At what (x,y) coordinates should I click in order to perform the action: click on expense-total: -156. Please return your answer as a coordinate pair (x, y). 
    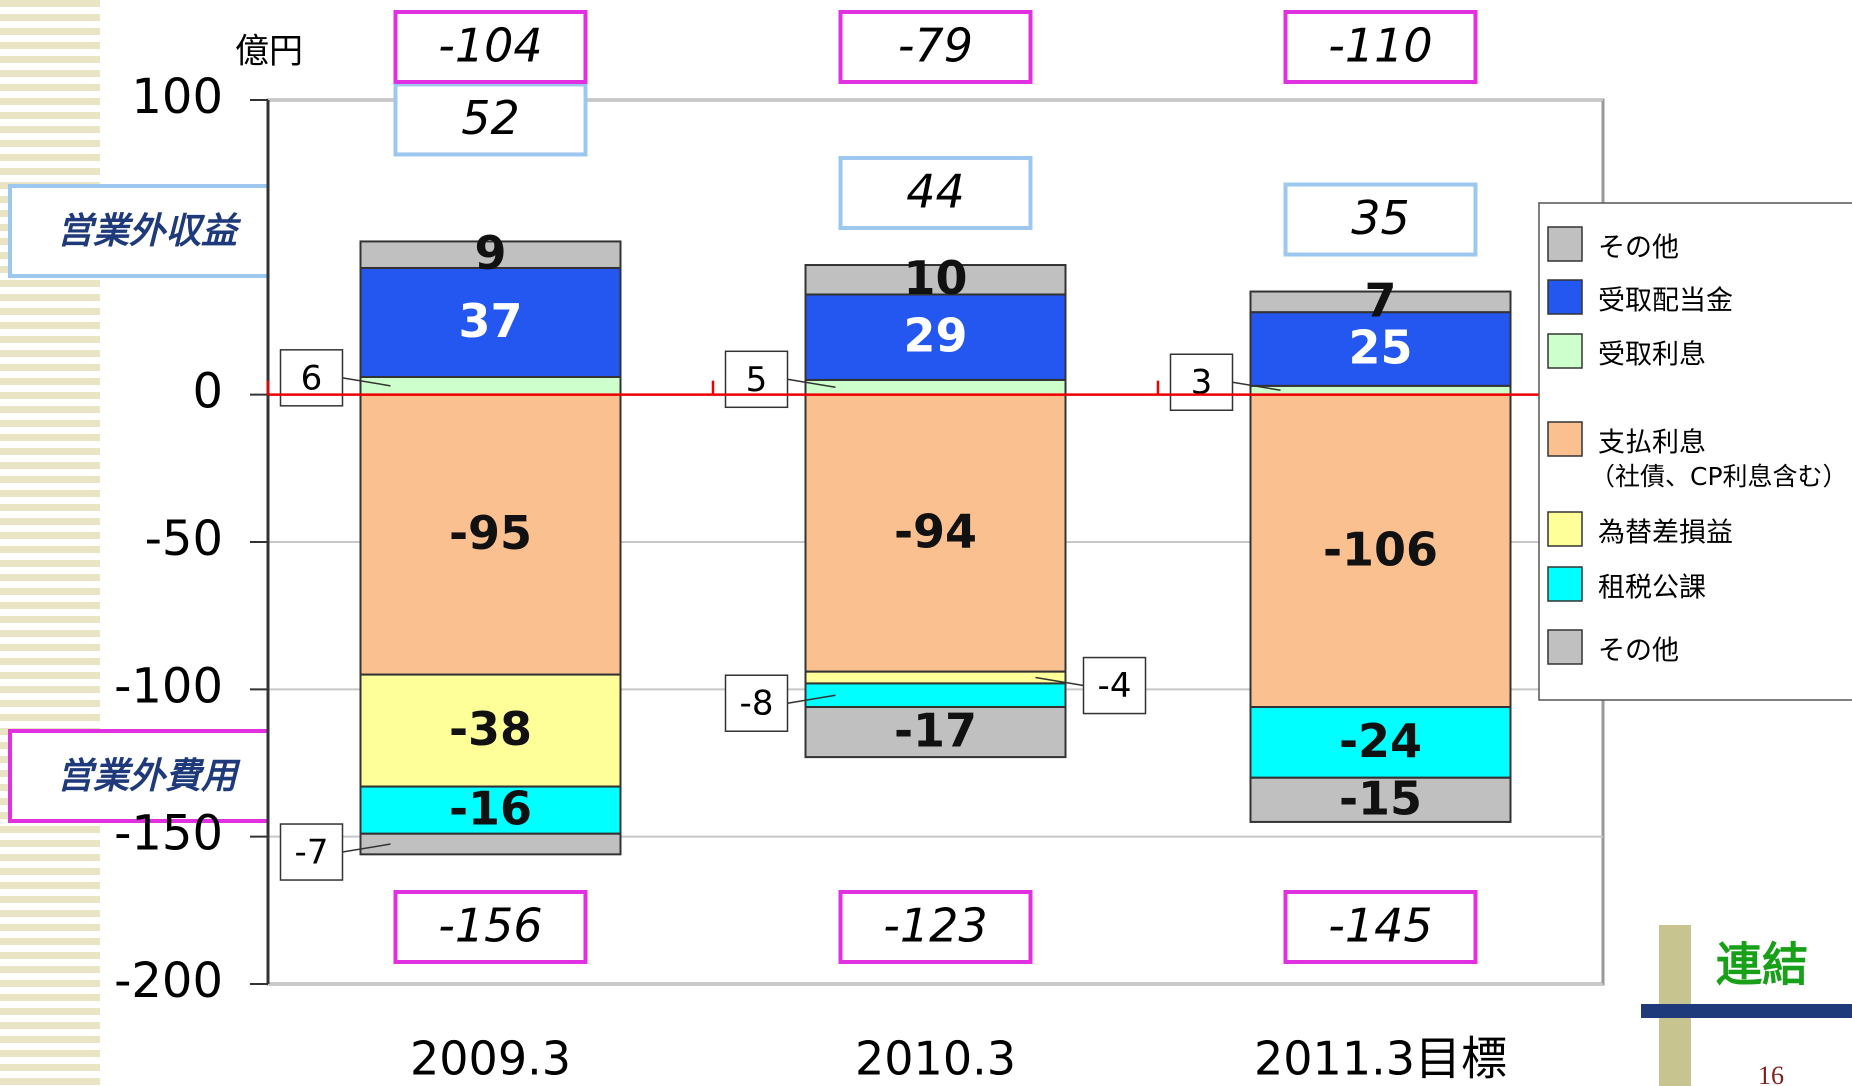
    Looking at the image, I should click on (490, 926).